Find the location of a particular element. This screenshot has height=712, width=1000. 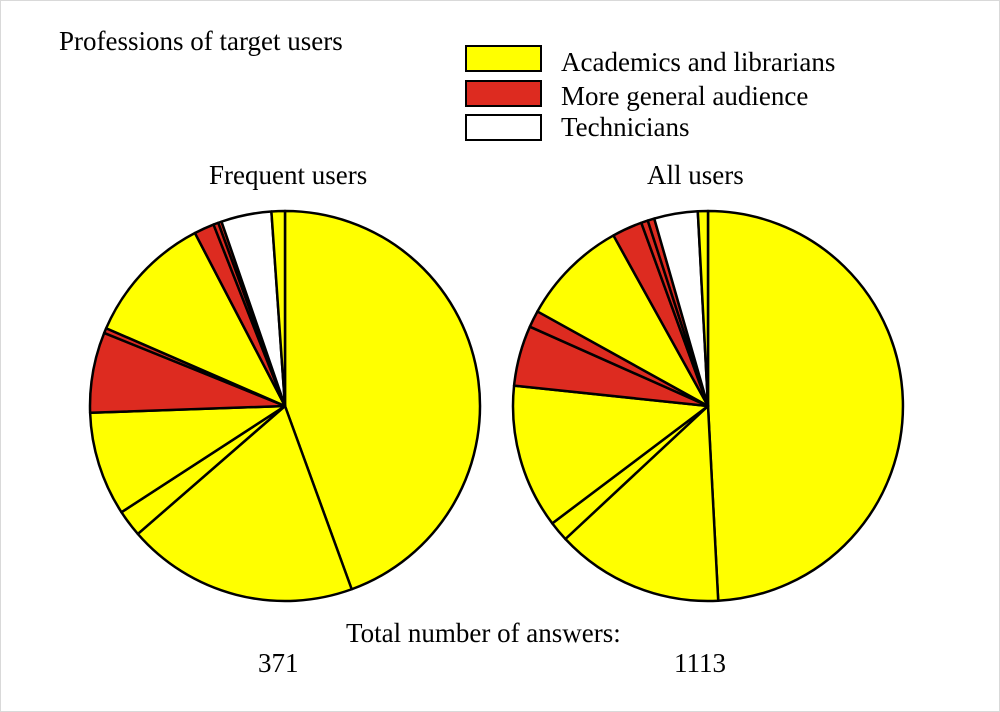

total-all-users: 1113 is located at coordinates (700, 663).